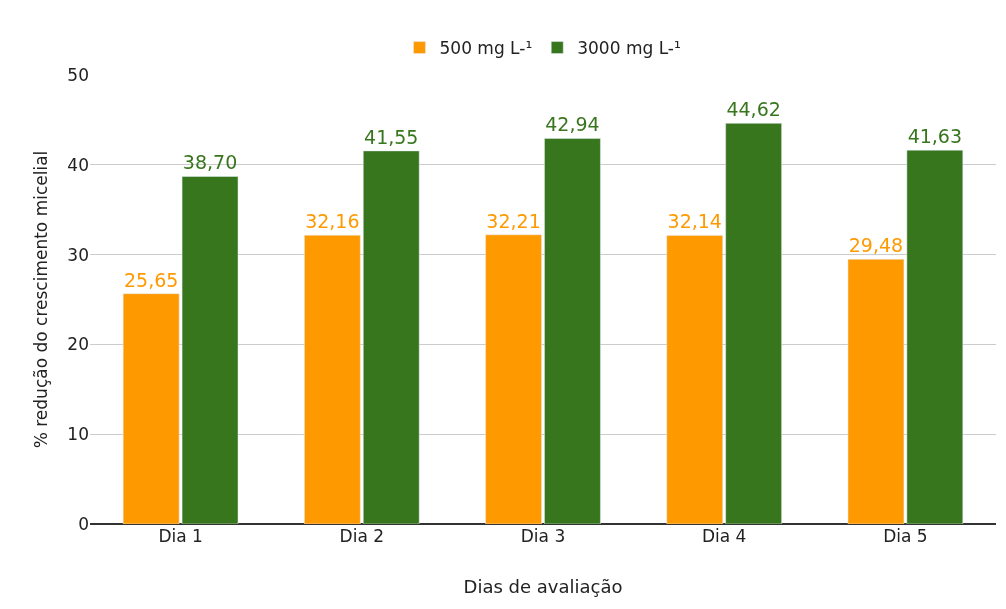 This screenshot has height=609, width=1006. What do you see at coordinates (694, 221) in the screenshot?
I see `data-label: 32,14` at bounding box center [694, 221].